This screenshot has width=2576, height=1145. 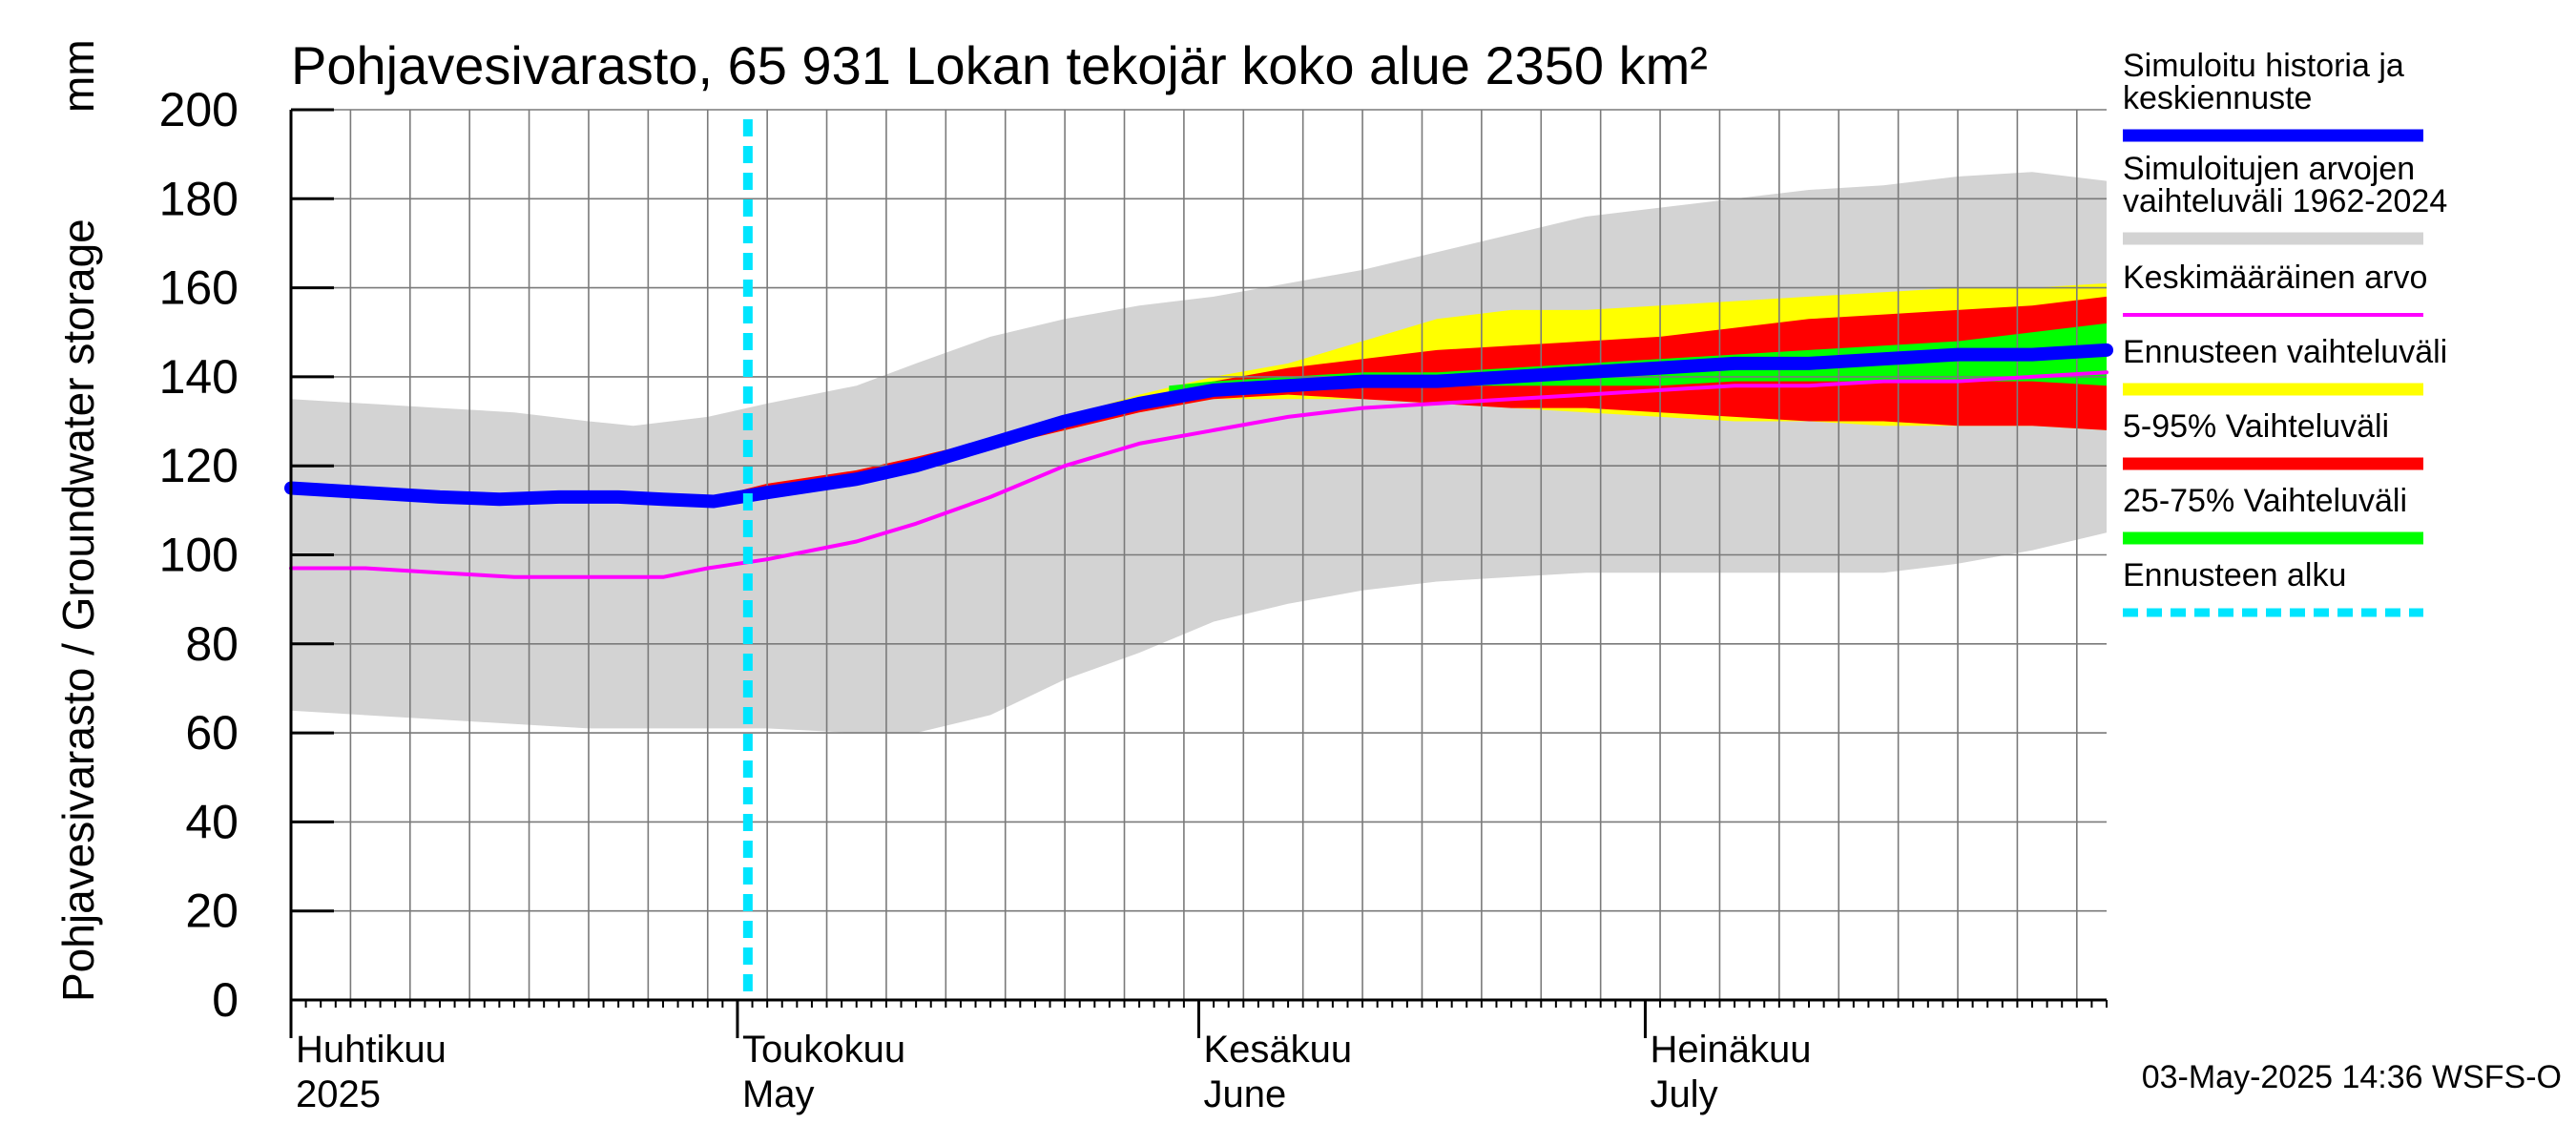 I want to click on y-tick-label-7: 140, so click(x=199, y=377).